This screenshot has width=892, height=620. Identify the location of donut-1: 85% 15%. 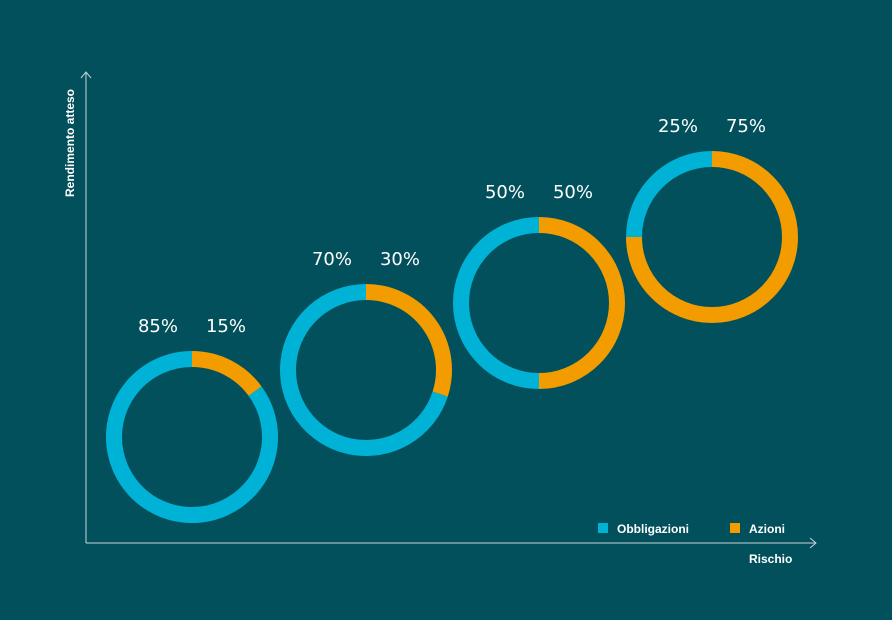
(192, 419).